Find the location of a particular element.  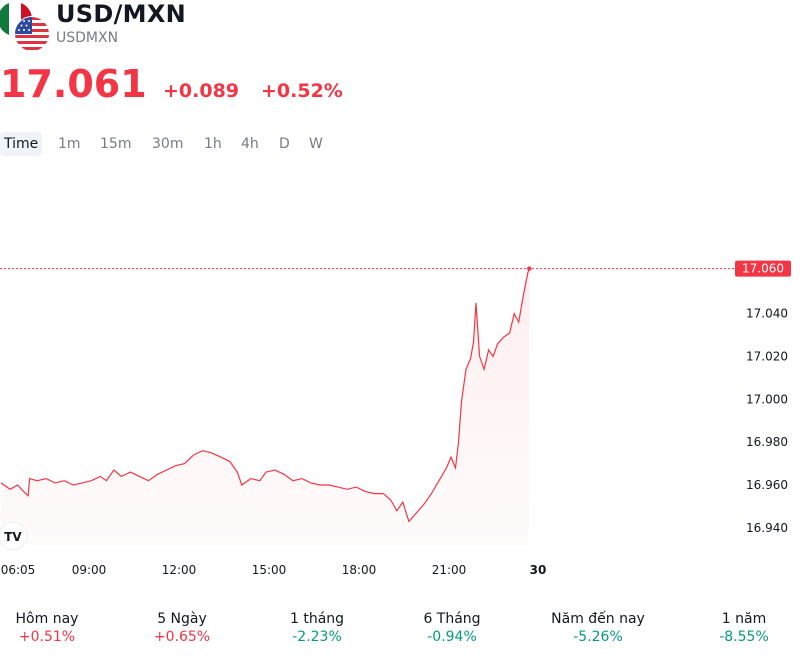

last-price-dot is located at coordinates (529, 268).